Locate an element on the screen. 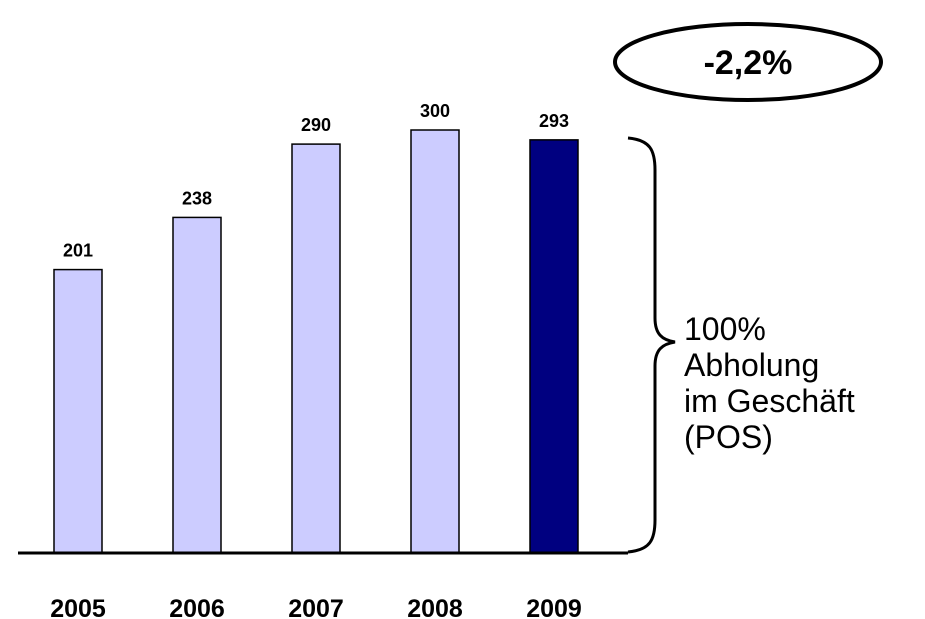 The image size is (925, 619). badge-text: -2,2% is located at coordinates (748, 63).